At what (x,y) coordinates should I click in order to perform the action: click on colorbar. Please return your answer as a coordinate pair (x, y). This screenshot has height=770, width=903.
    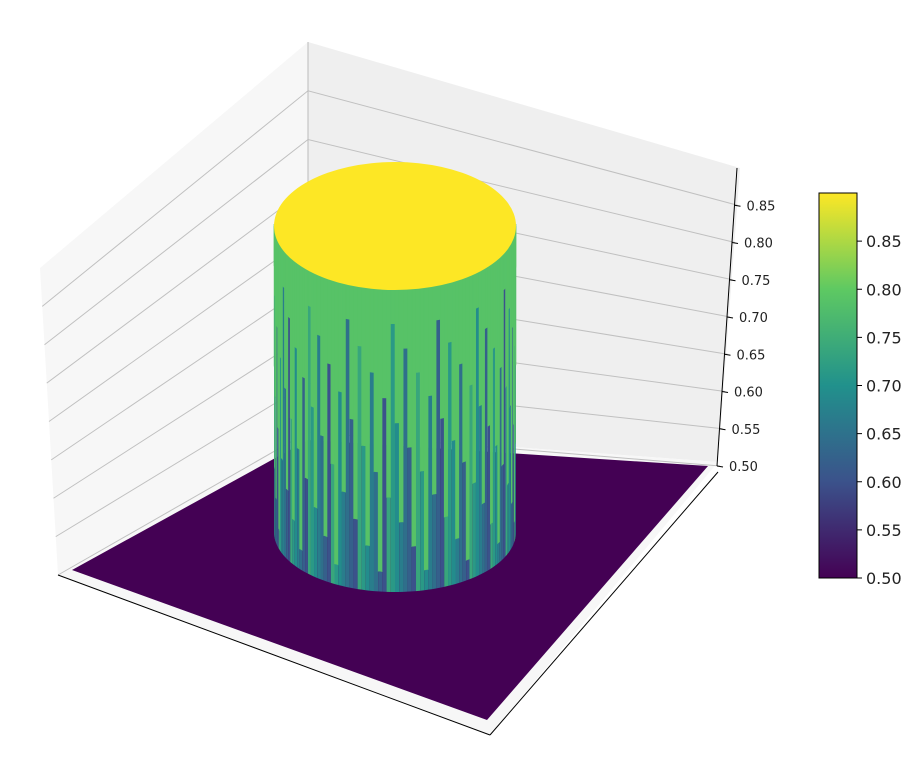
    Looking at the image, I should click on (838, 385).